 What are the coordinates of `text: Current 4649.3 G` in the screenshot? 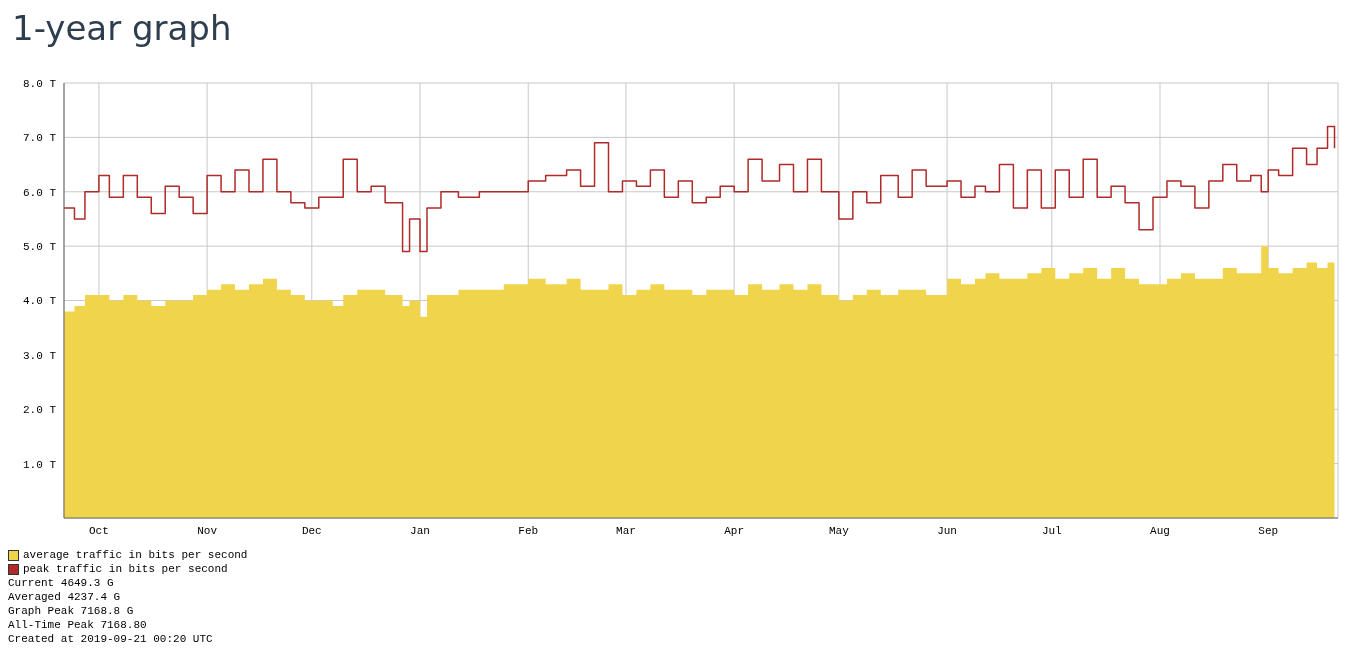 It's located at (61, 583).